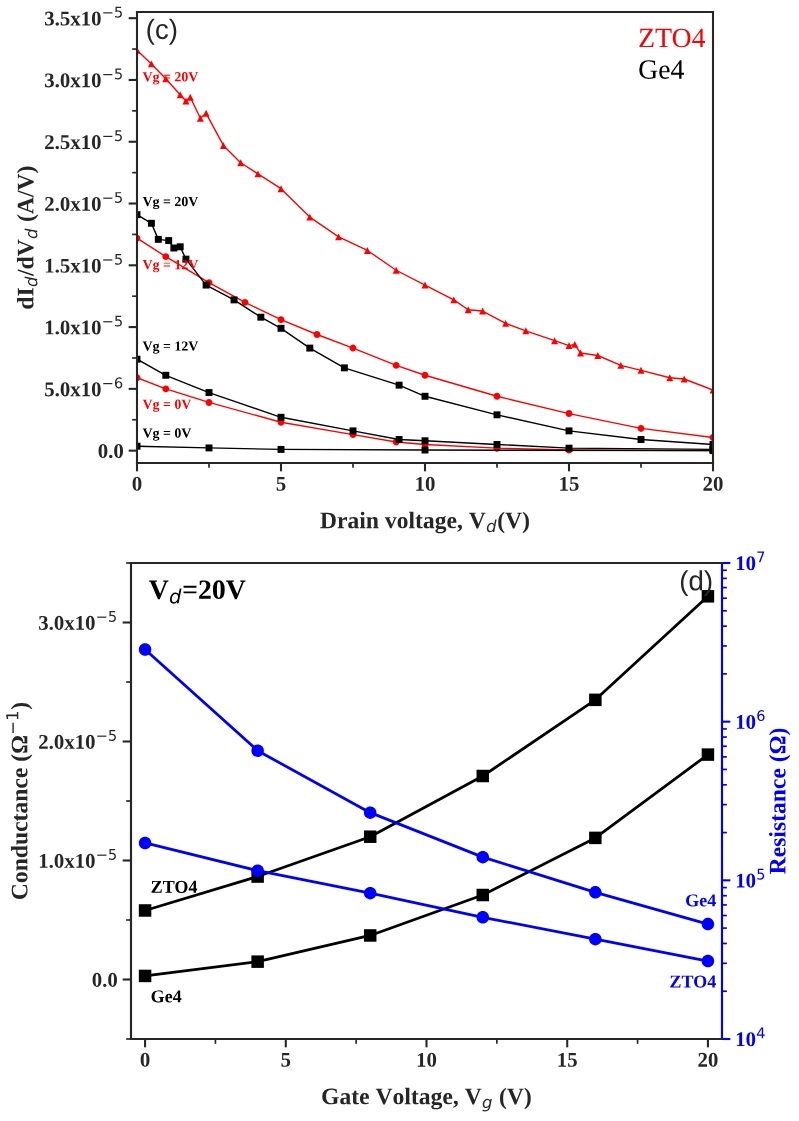 This screenshot has height=1121, width=799. I want to click on y2-tick-label: 10$^{7}$, so click(750, 561).